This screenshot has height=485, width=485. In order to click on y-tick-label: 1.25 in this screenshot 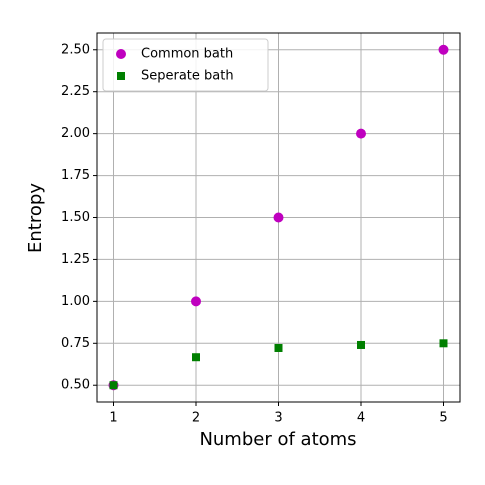, I will do `click(75, 259)`.